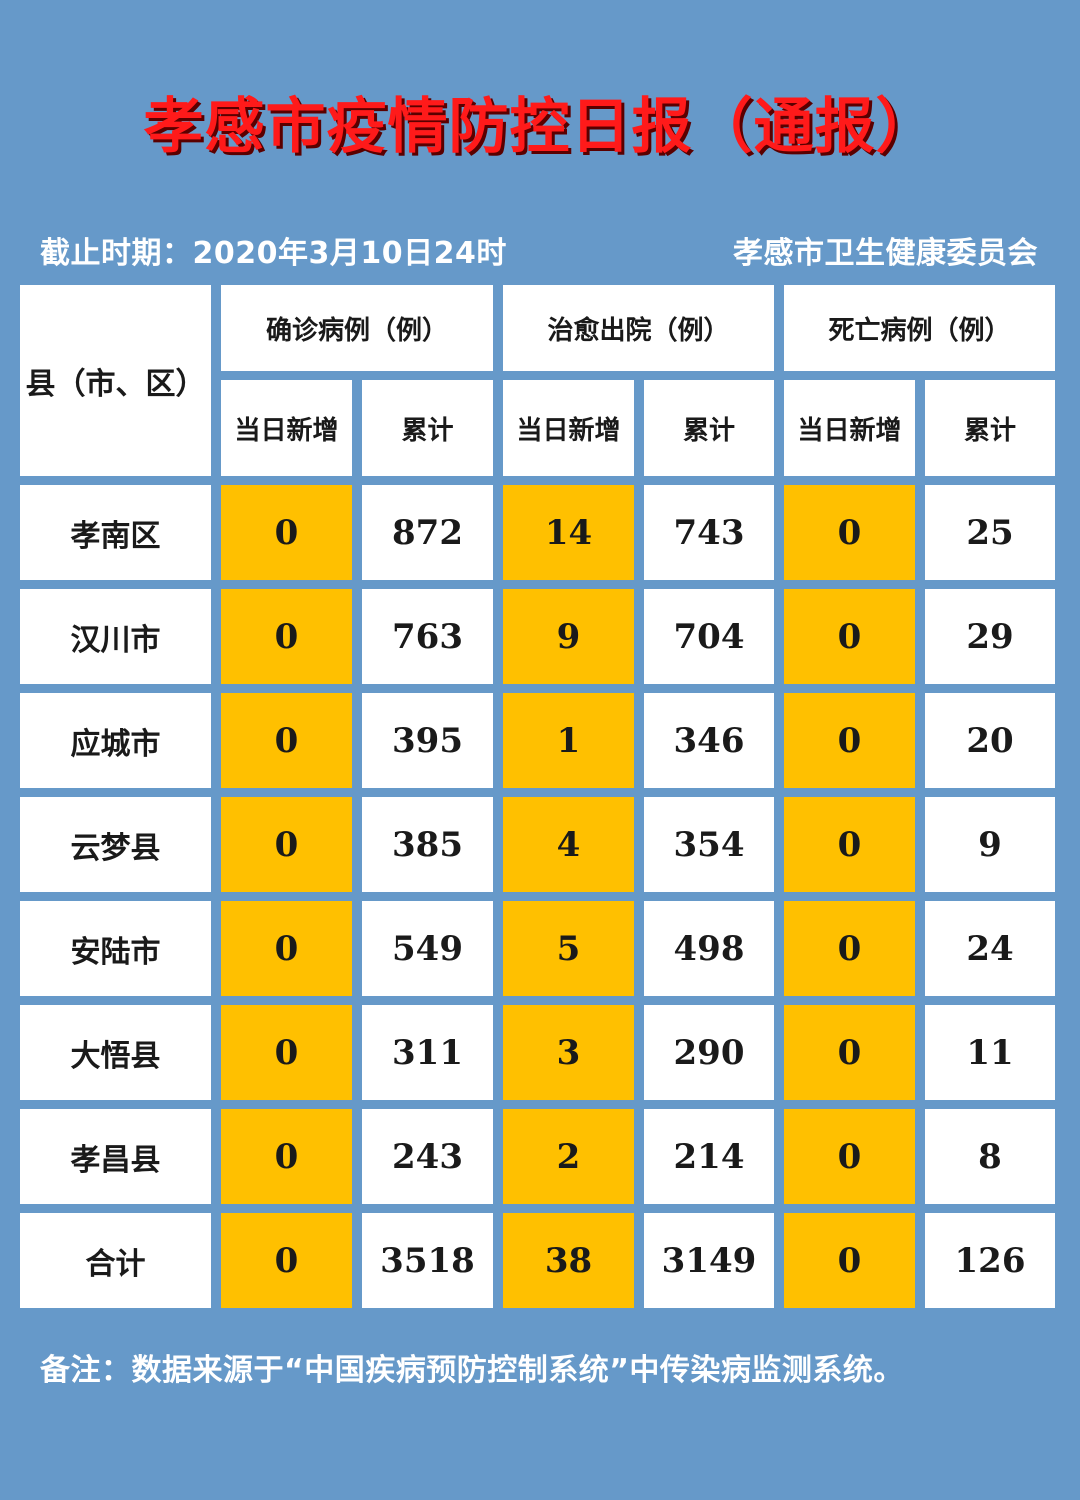  What do you see at coordinates (357, 328) in the screenshot?
I see `confirmed-header: 确诊病例（例）` at bounding box center [357, 328].